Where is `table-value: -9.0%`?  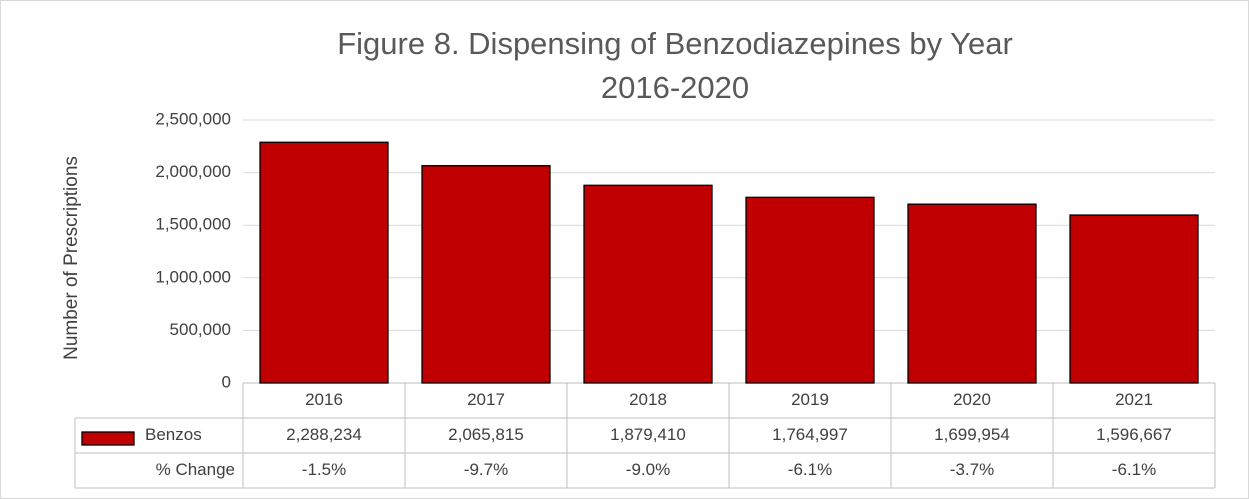
table-value: -9.0% is located at coordinates (648, 469).